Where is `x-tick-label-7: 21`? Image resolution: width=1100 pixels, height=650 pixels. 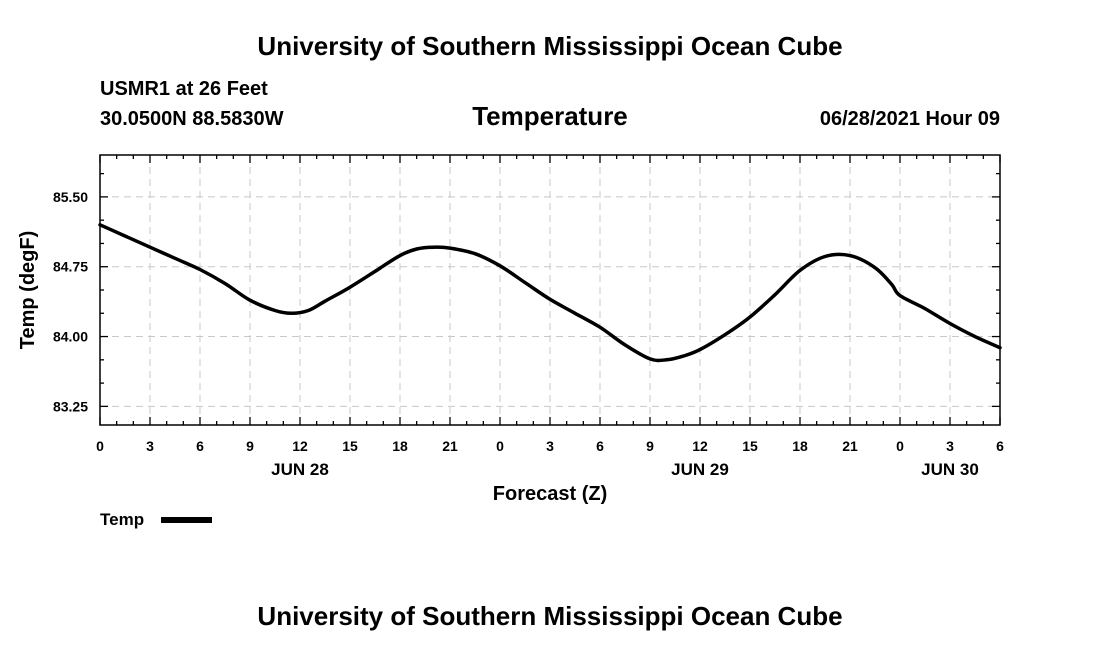 x-tick-label-7: 21 is located at coordinates (450, 446).